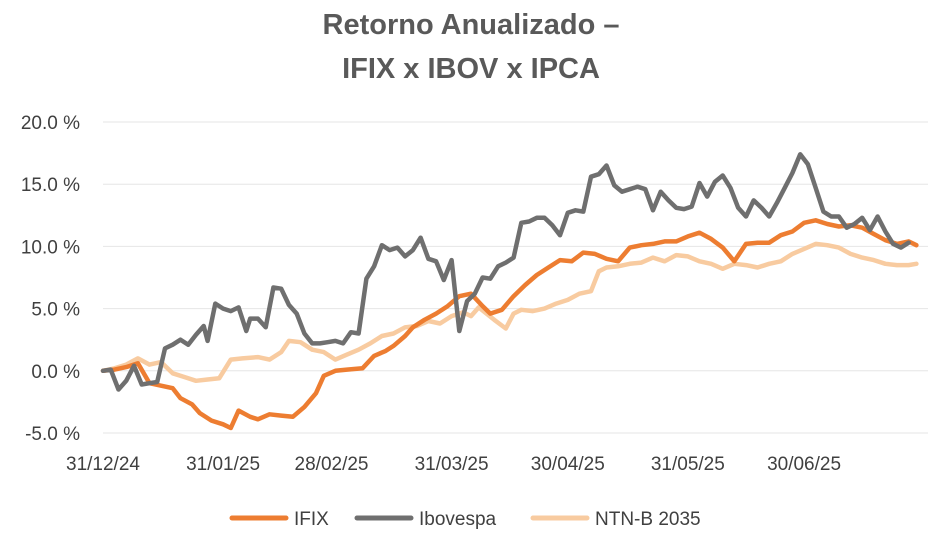  Describe the element at coordinates (50, 279) in the screenshot. I see `y-axis-ticks: 20.0 % 15.0 % 10.0 % 5.0 % 0.0 % -5.0 %` at that location.